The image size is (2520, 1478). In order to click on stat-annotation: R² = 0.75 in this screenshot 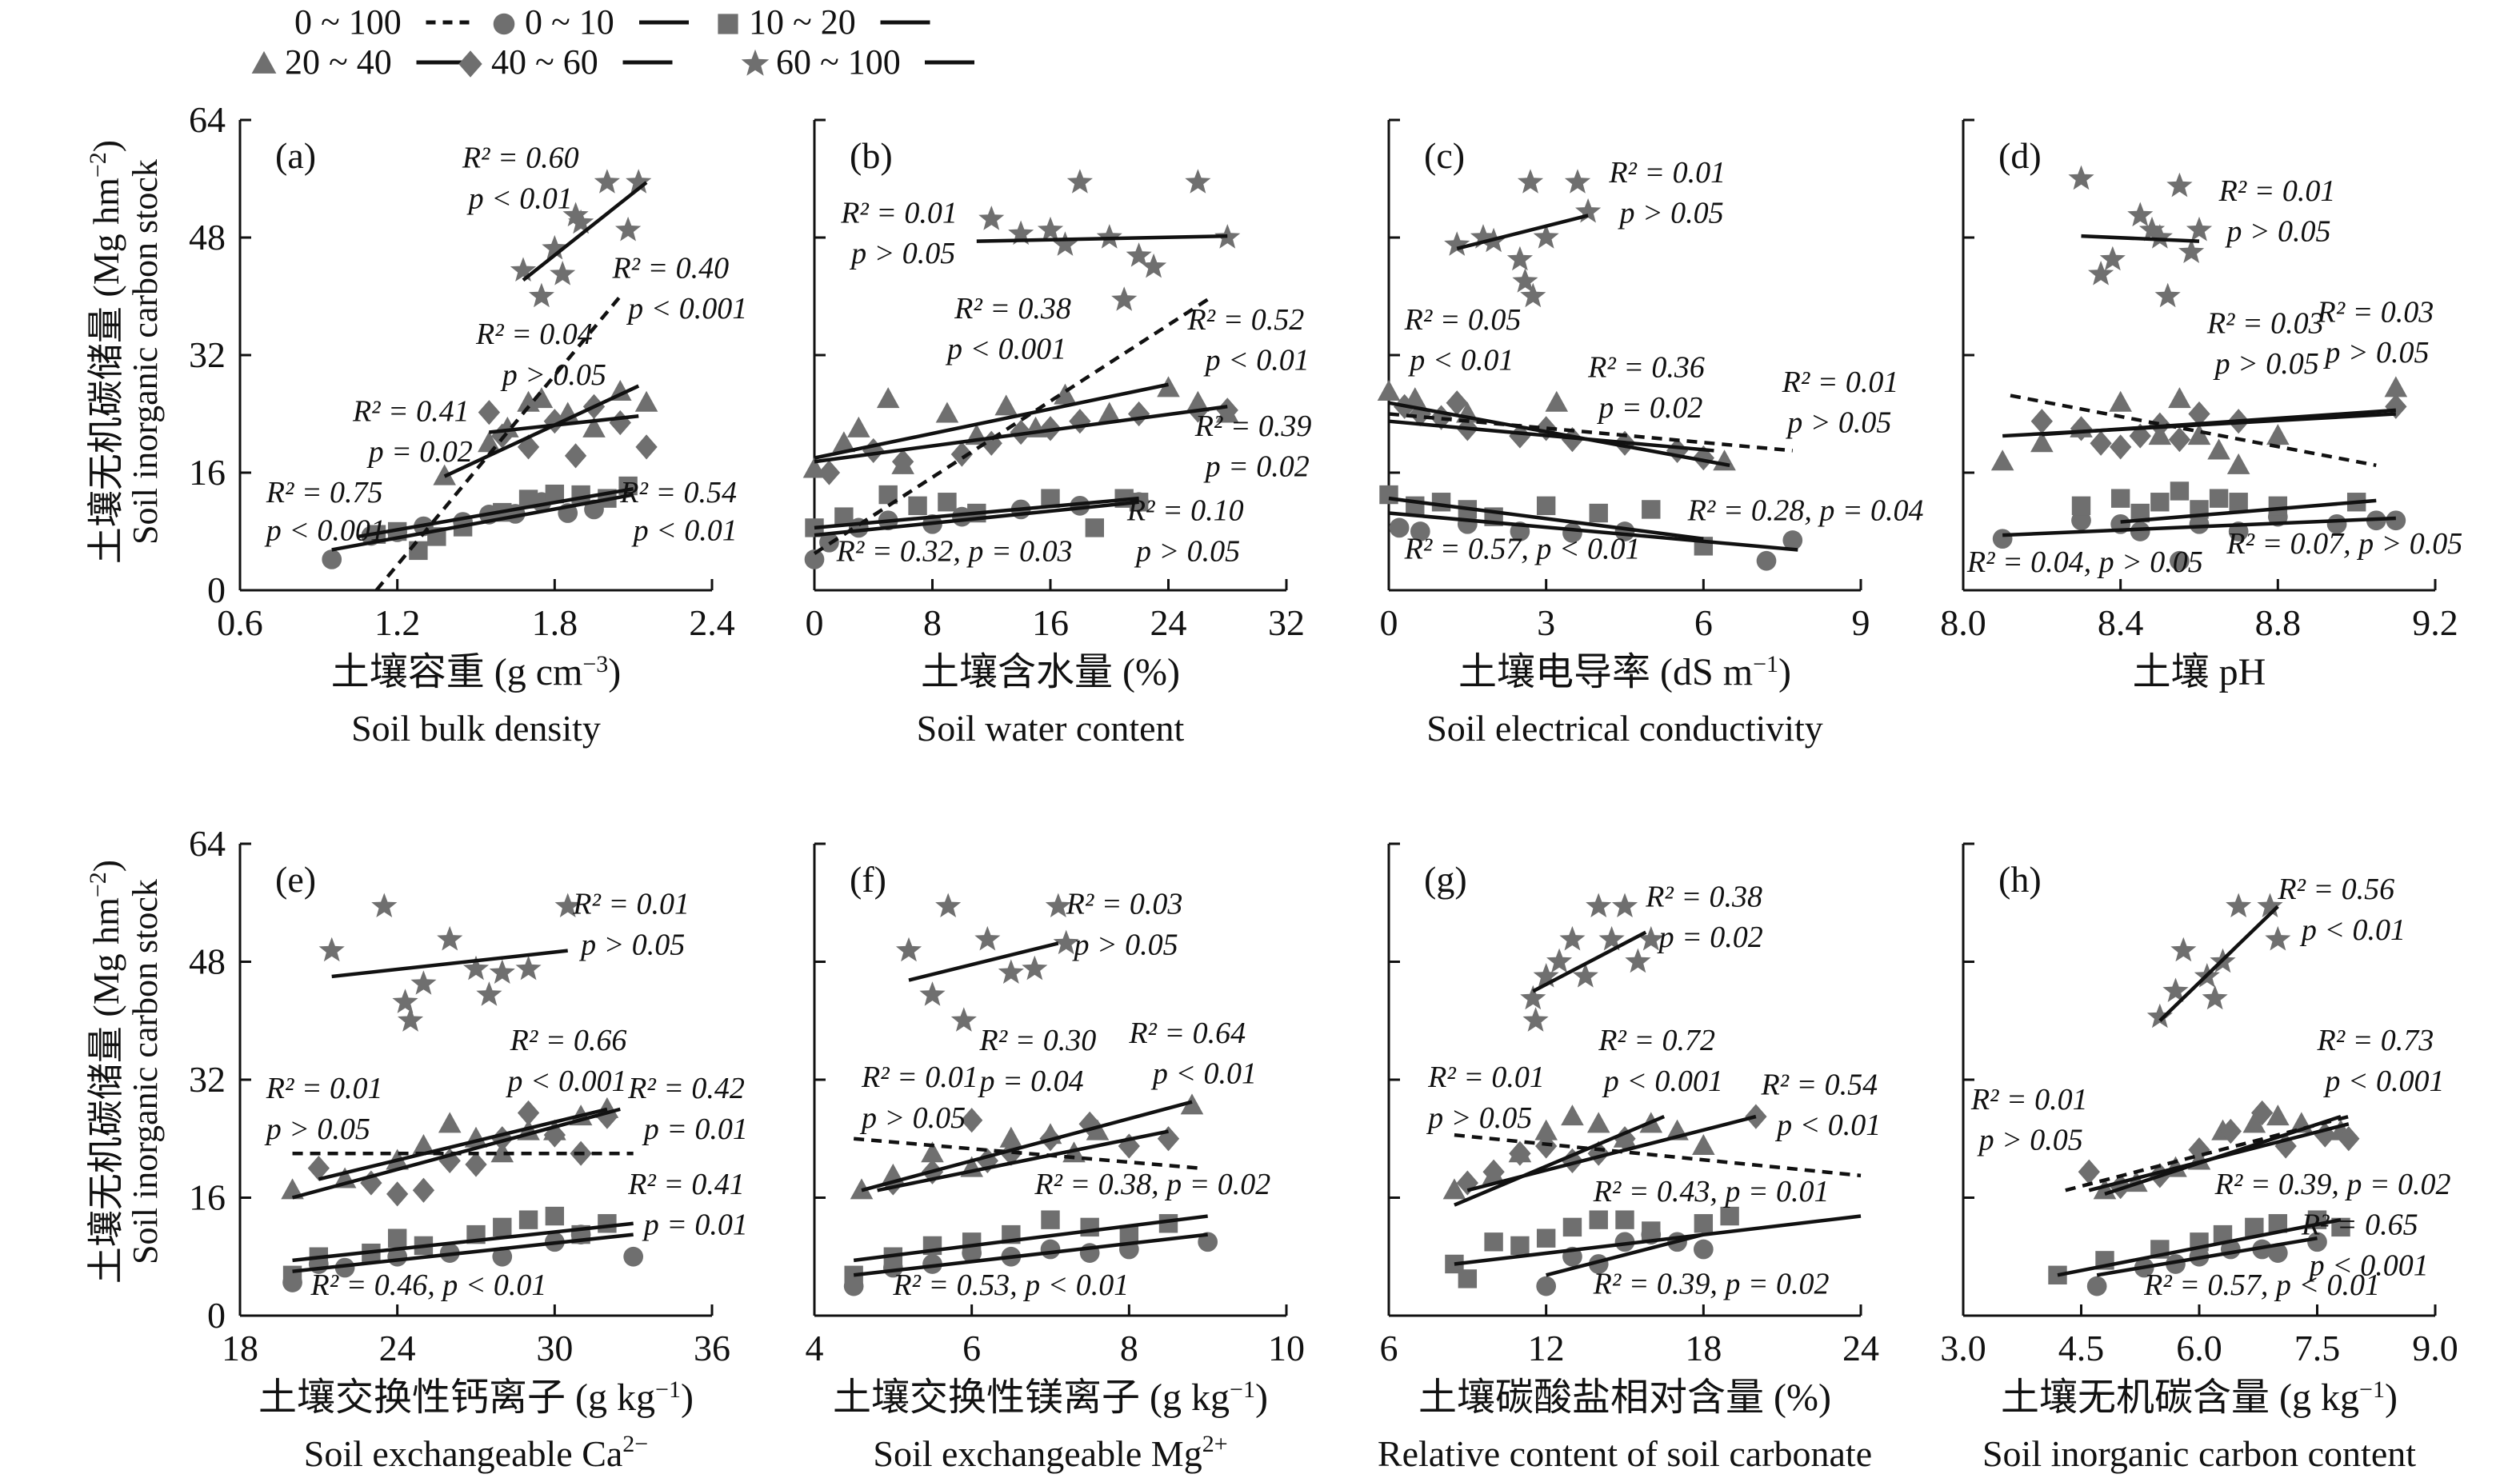, I will do `click(324, 492)`.